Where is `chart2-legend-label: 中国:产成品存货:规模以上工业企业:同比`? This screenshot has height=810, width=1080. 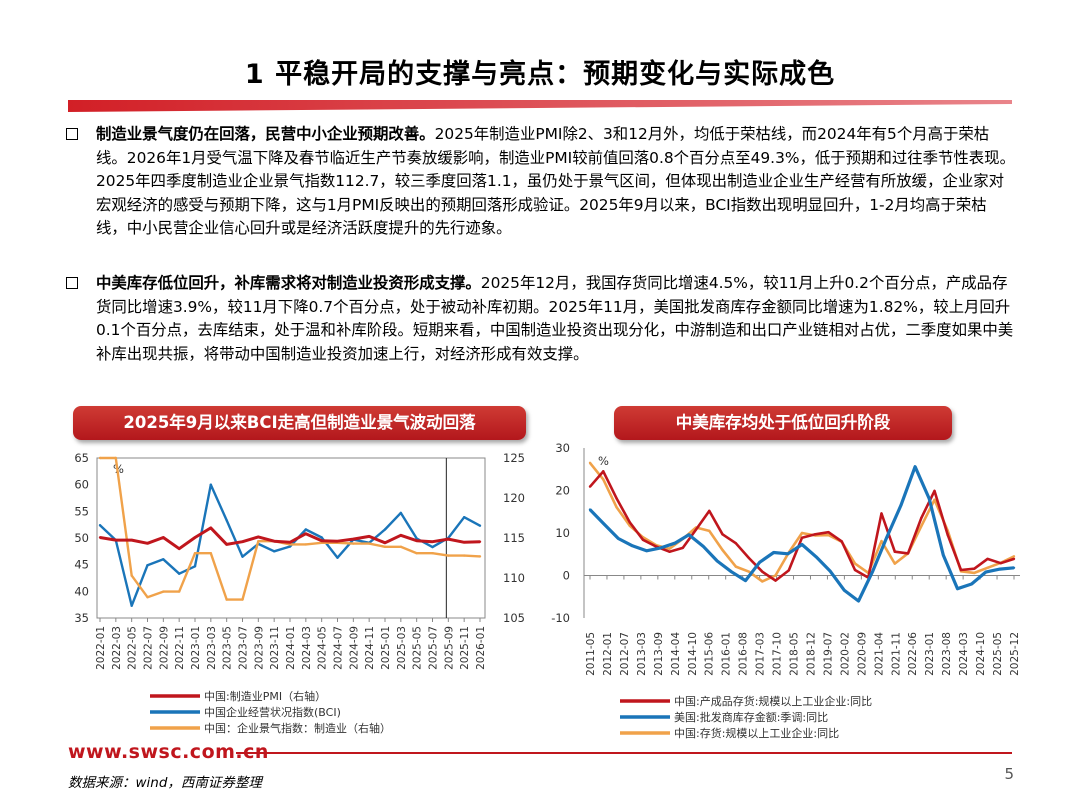
chart2-legend-label: 中国:产成品存货:规模以上工业企业:同比 is located at coordinates (773, 701).